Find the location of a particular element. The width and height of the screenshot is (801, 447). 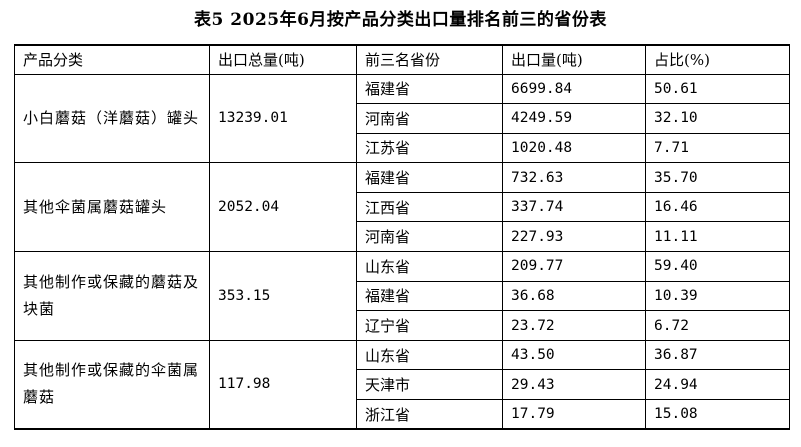

share-cell: 35.70 is located at coordinates (717, 177).